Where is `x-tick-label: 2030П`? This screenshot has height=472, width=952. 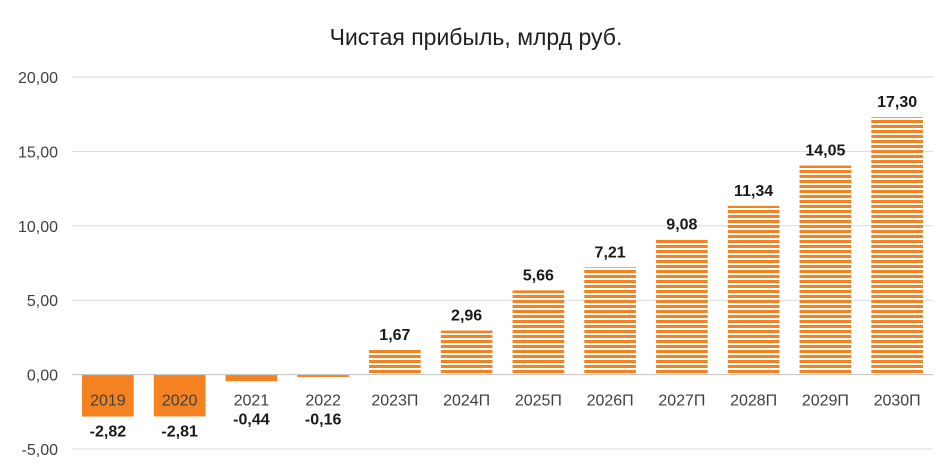
x-tick-label: 2030П is located at coordinates (897, 401).